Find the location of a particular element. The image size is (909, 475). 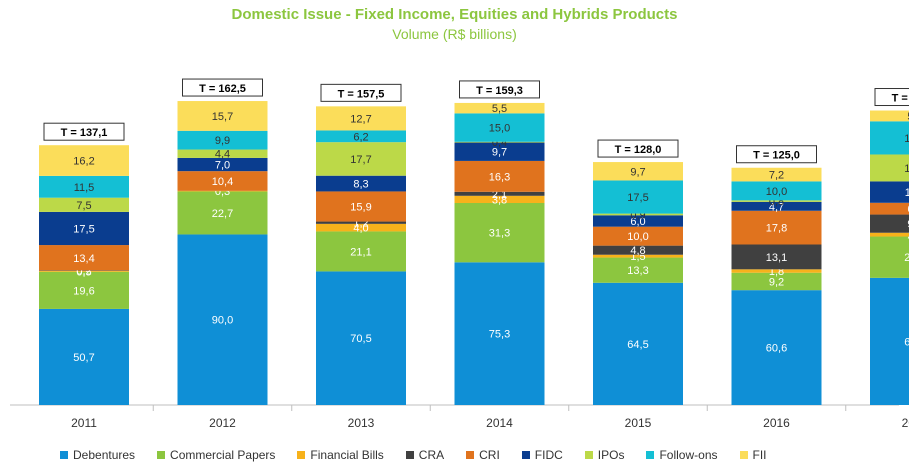

bar-data-label: 17,7 is located at coordinates (360, 160).